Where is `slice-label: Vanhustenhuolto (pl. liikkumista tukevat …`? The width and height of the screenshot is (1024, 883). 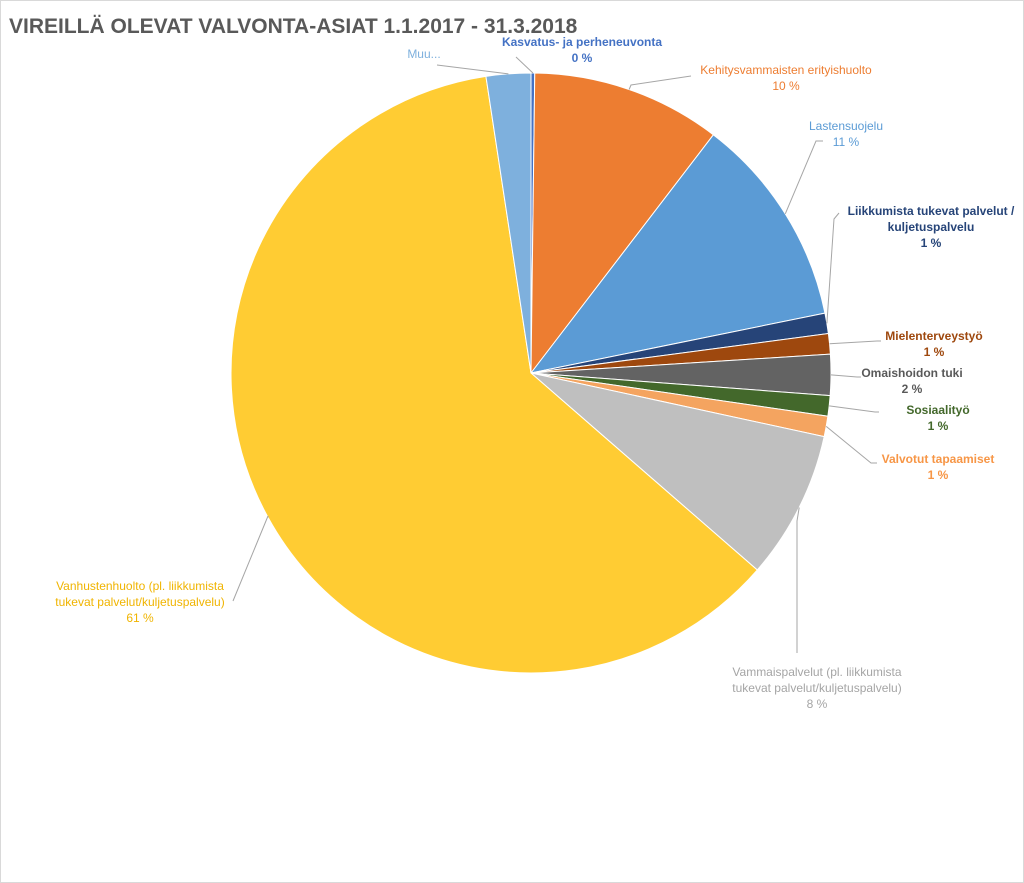
slice-label: Vanhustenhuolto (pl. liikkumista tukevat … is located at coordinates (139, 602).